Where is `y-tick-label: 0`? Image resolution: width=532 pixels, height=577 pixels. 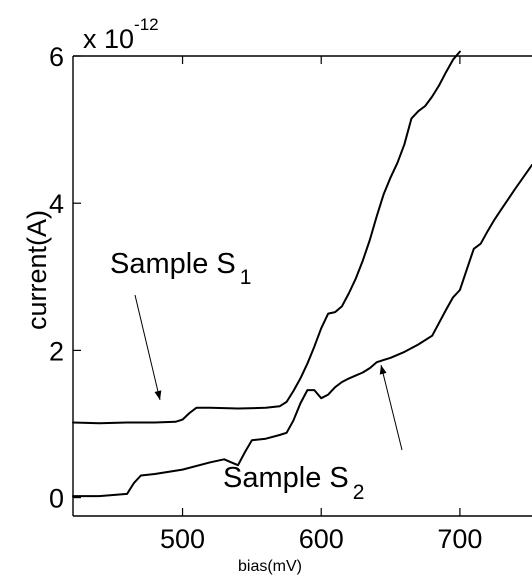 y-tick-label: 0 is located at coordinates (56, 499).